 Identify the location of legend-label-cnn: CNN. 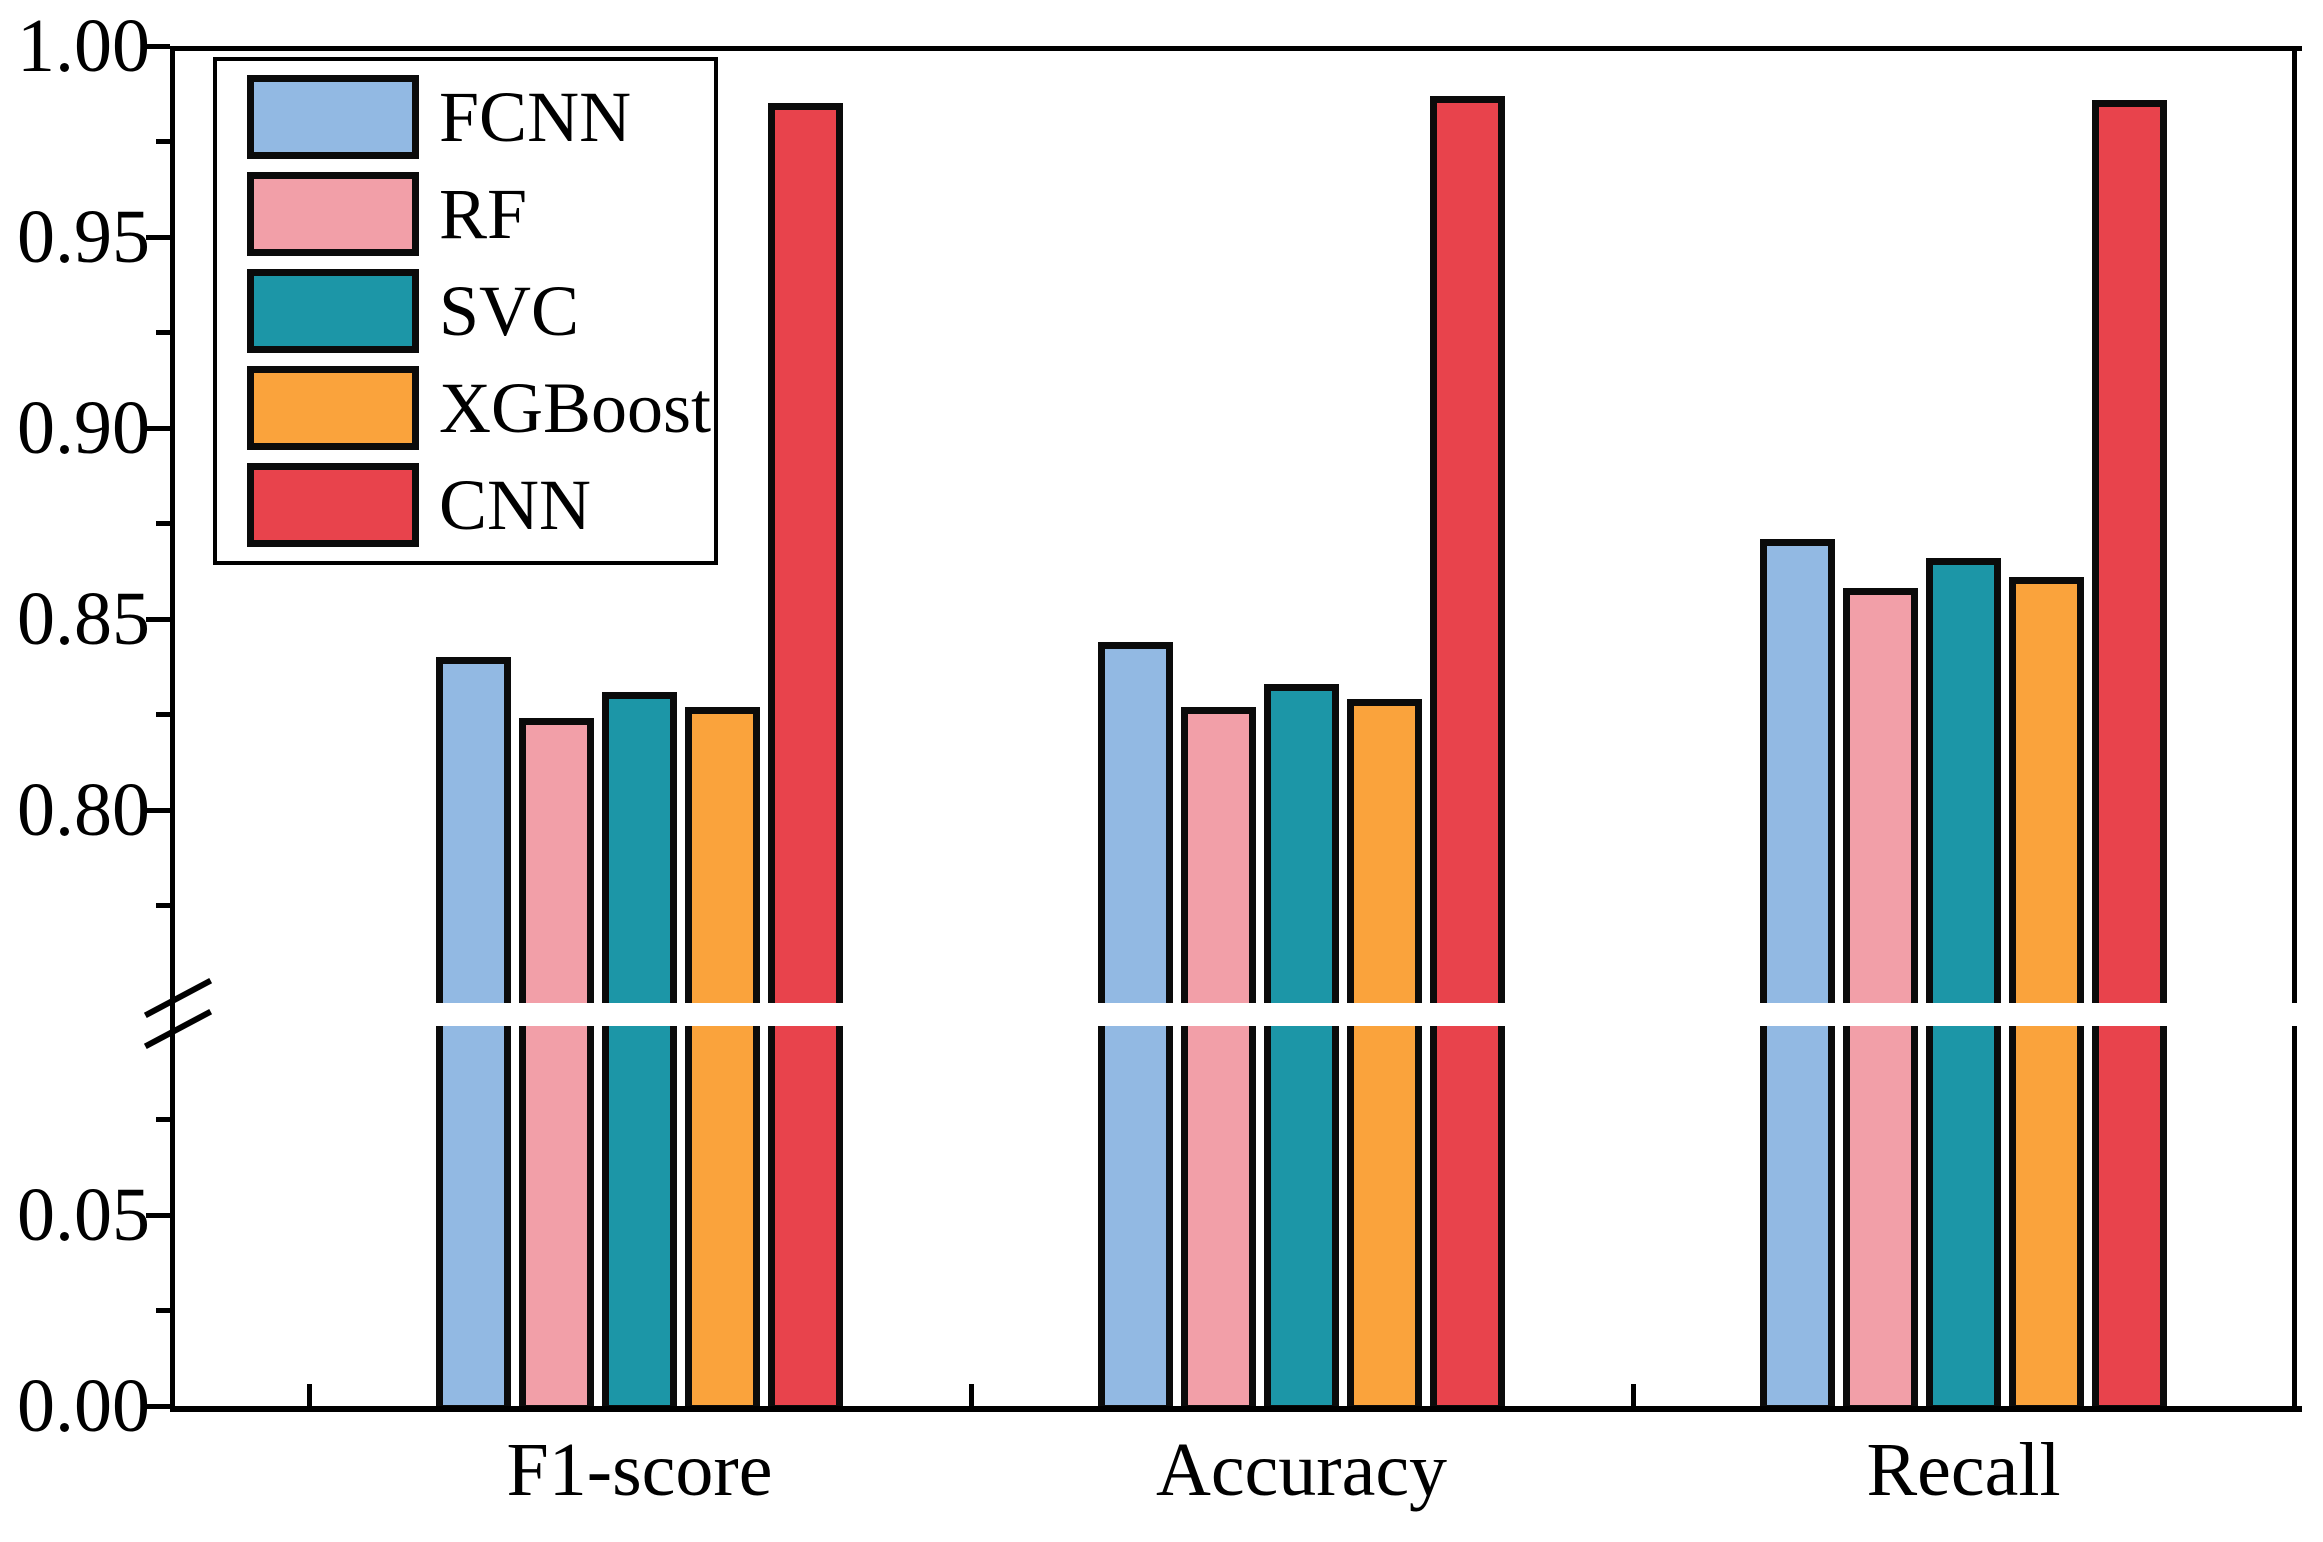
(515, 505).